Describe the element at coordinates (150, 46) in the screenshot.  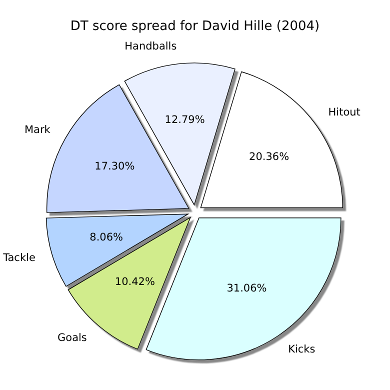
I see `slice-label: Handballs` at that location.